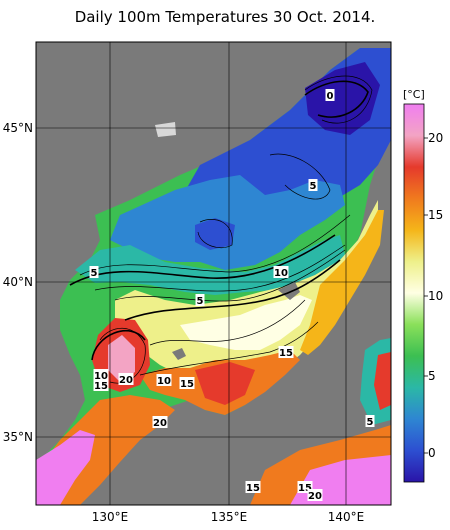 The width and height of the screenshot is (450, 530). Describe the element at coordinates (65, 467) in the screenshot. I see `pink-southwest` at that location.